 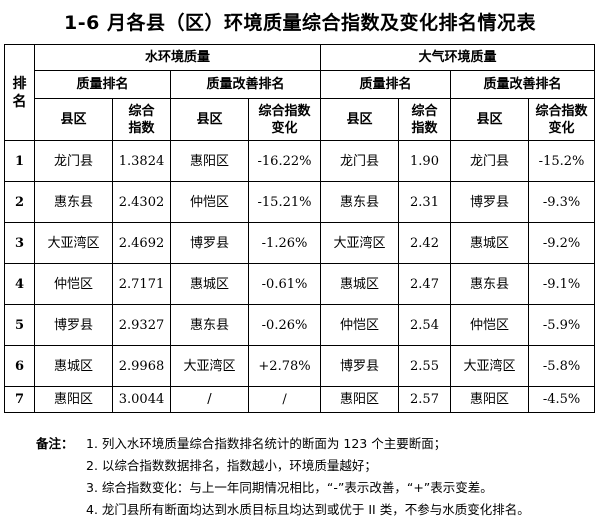 I want to click on air-quality-index-cell: 2.55, so click(x=425, y=366).